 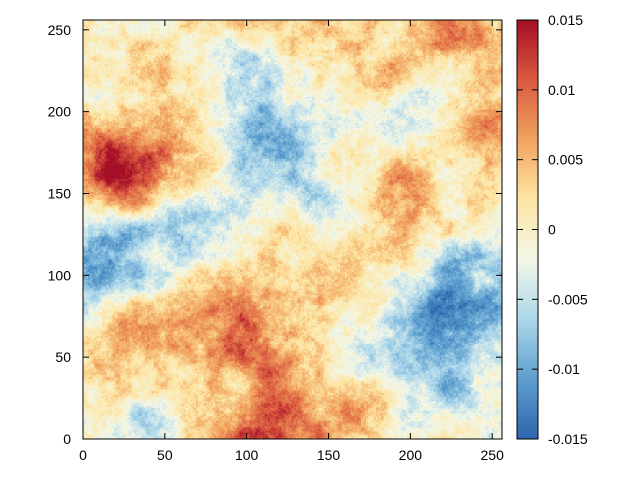 What do you see at coordinates (493, 455) in the screenshot?
I see `x-tick-label: 250` at bounding box center [493, 455].